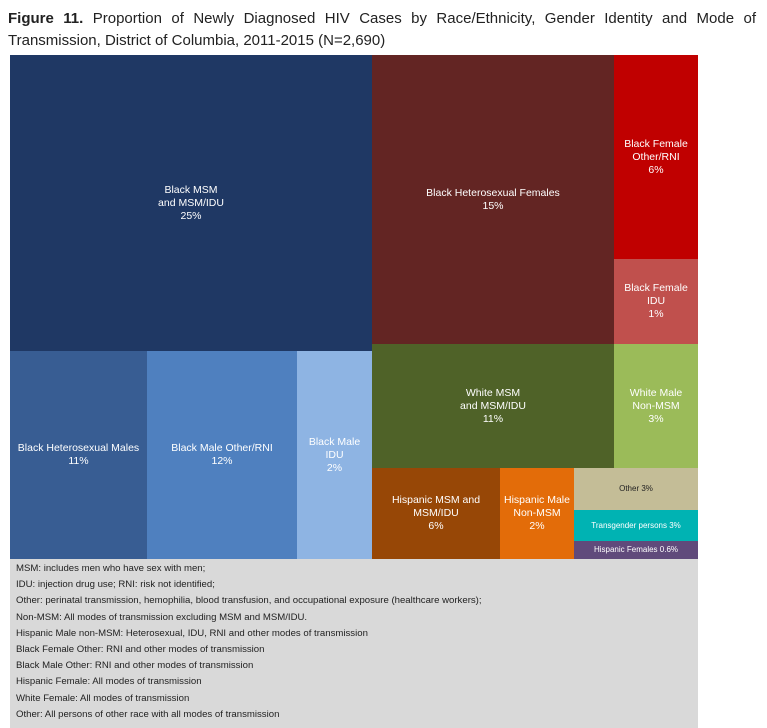 The image size is (767, 728). I want to click on tile-label: Hispanic MSM and MSM/IDU 6%, so click(436, 513).